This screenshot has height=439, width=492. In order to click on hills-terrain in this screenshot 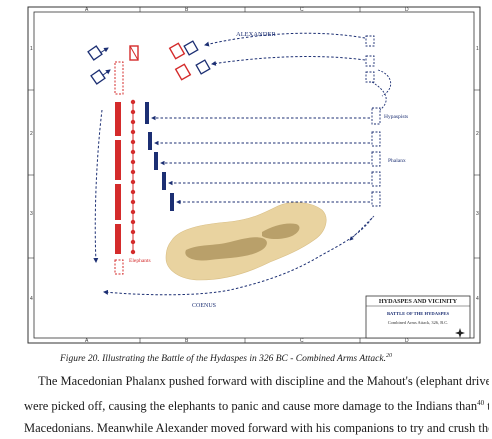, I will do `click(246, 241)`.